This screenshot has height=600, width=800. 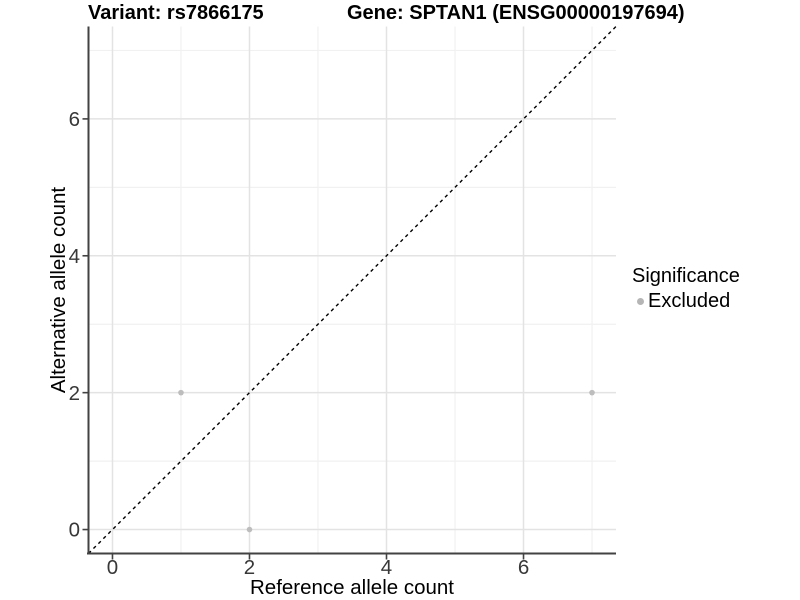 I want to click on legend: Significance Excluded, so click(x=686, y=289).